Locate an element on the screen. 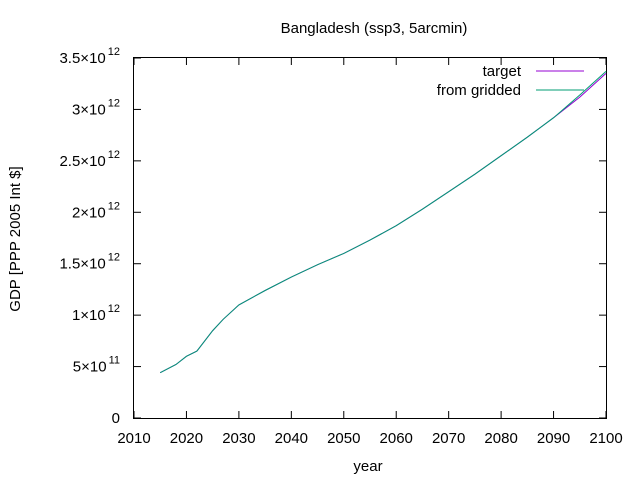 The height and width of the screenshot is (480, 640). legend-label: from gridded is located at coordinates (479, 90).